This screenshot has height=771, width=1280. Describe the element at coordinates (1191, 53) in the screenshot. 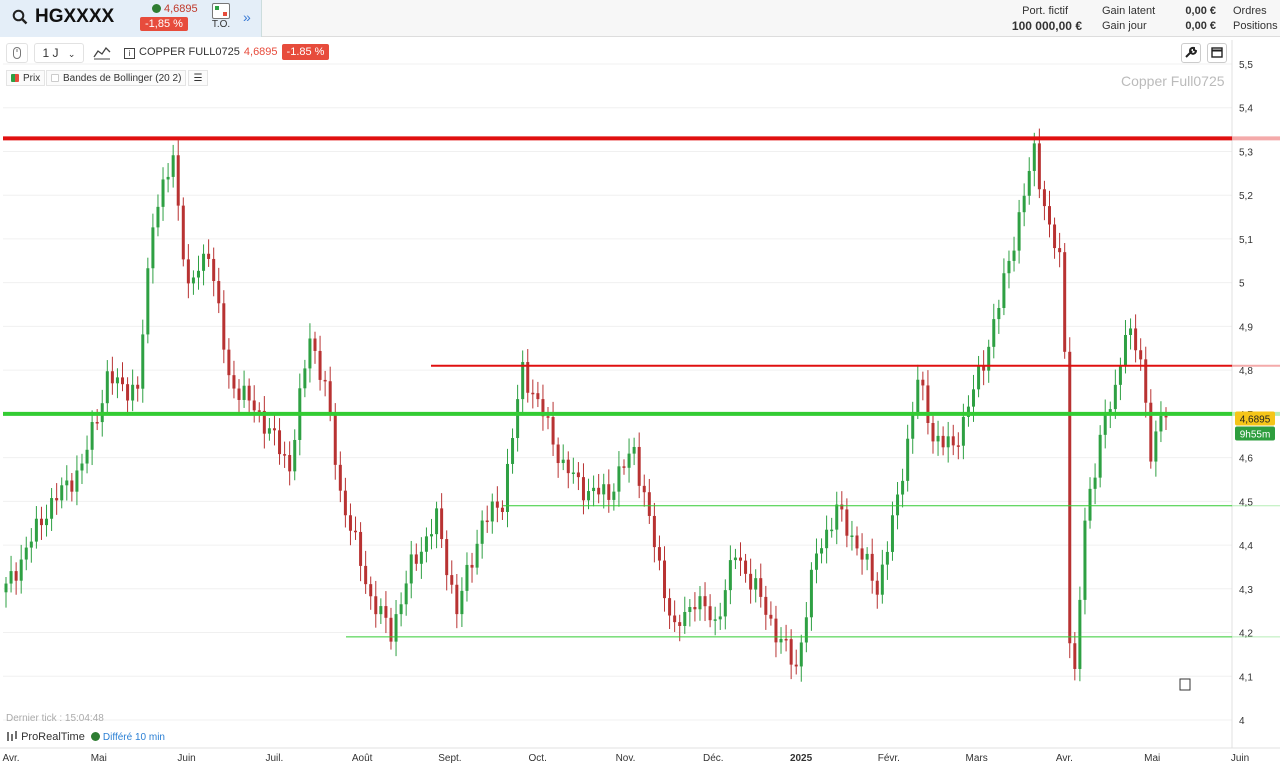

I see `settings-button` at that location.